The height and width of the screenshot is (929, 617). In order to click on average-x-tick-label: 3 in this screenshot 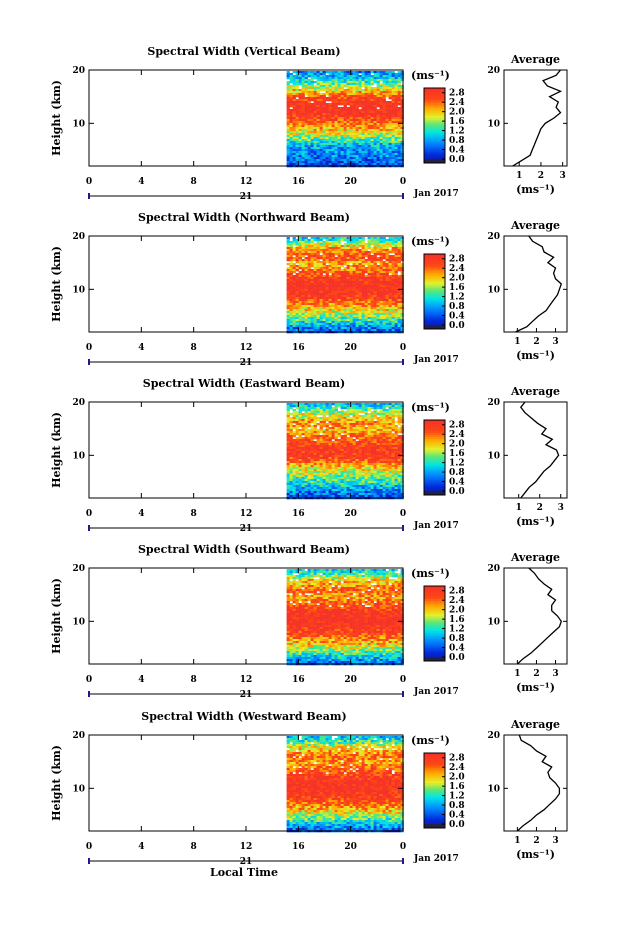, I will do `click(563, 176)`.